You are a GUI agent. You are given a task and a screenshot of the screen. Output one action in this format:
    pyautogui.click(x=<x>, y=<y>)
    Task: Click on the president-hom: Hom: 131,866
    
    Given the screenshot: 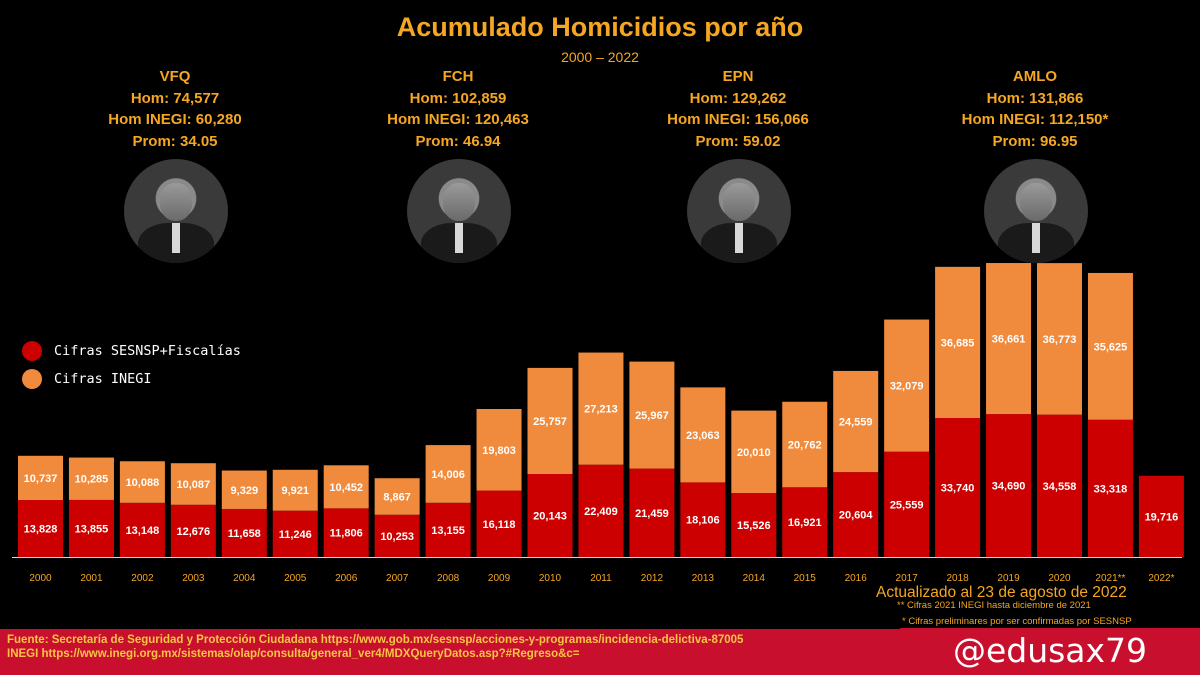 What is the action you would take?
    pyautogui.click(x=1035, y=98)
    